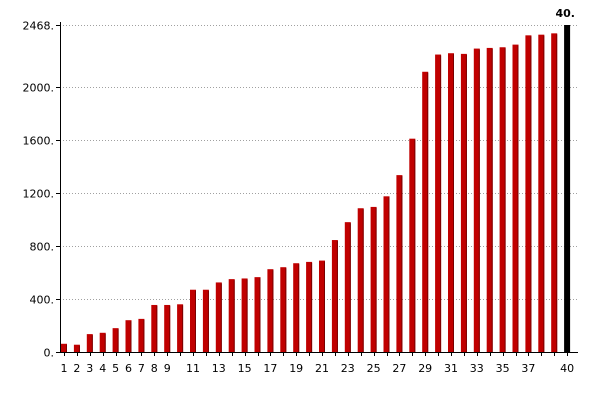 The image size is (600, 400). I want to click on x-tick-label: 15, so click(245, 368).